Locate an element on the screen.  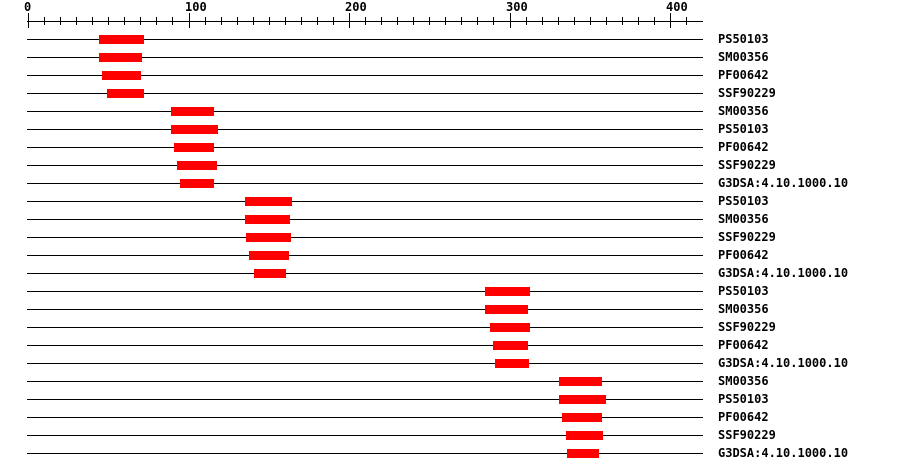
axis-tick-label: 400 is located at coordinates (677, 7).